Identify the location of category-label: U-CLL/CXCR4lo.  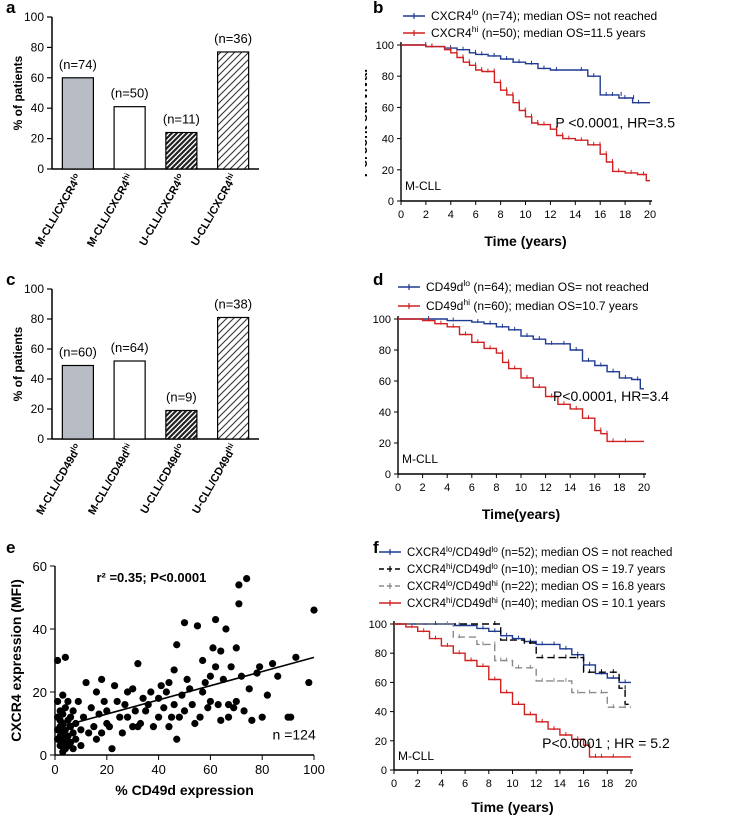
(161, 209).